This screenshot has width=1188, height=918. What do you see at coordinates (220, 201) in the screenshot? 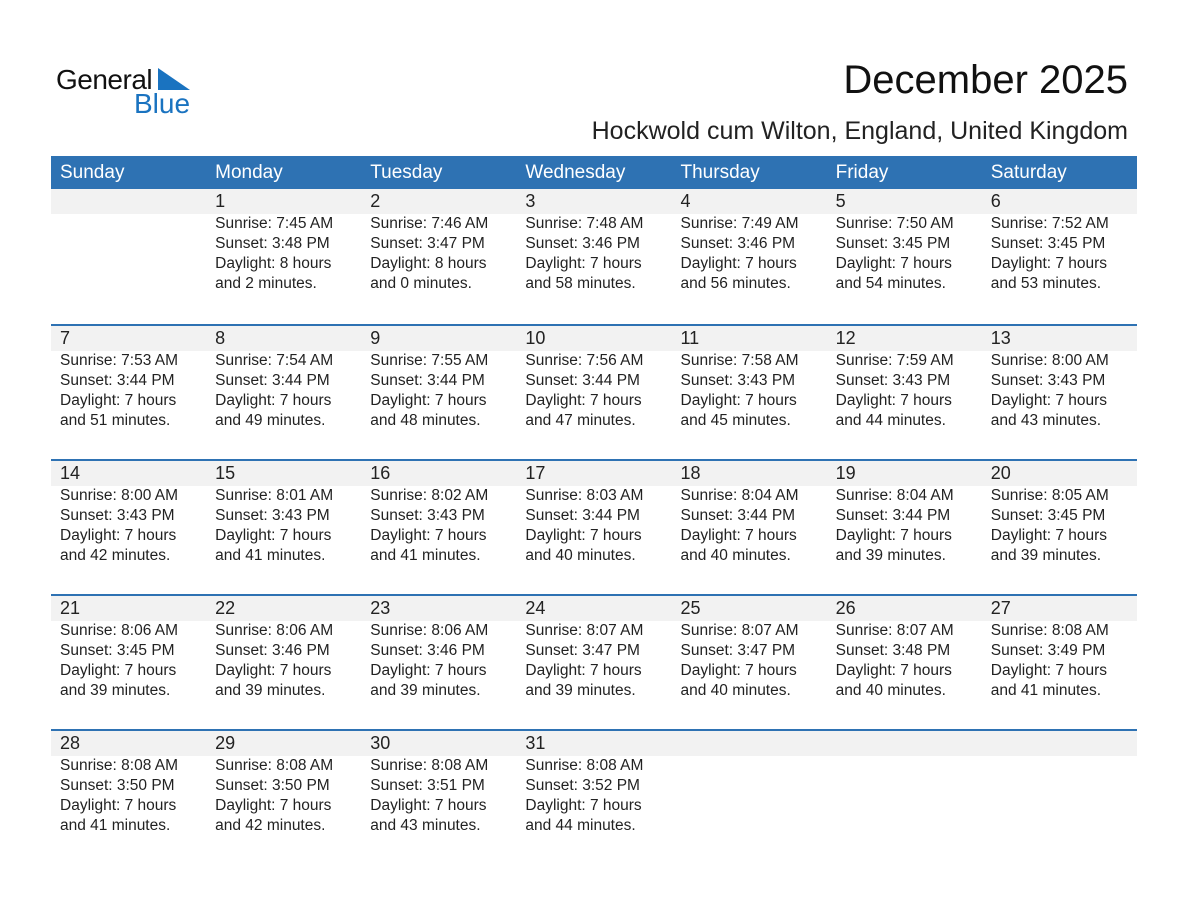
I see `day-number: 1` at bounding box center [220, 201].